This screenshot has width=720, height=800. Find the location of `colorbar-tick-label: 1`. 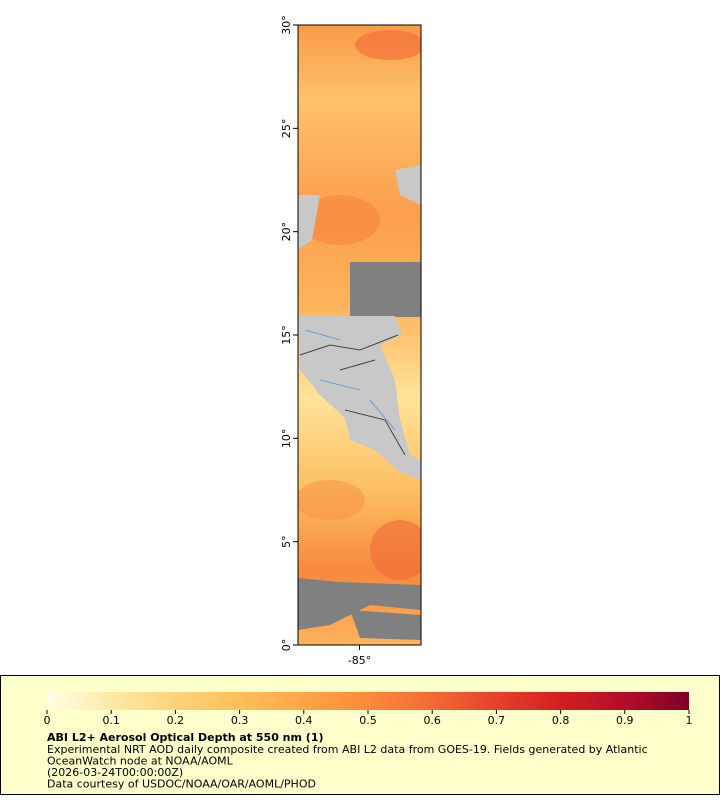

colorbar-tick-label: 1 is located at coordinates (689, 720).